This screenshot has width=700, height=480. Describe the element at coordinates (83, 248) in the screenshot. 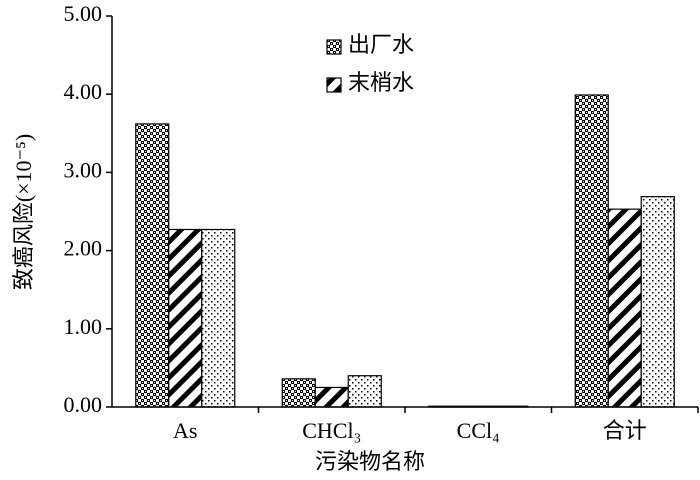

I see `y-tick-label: 2.00` at that location.